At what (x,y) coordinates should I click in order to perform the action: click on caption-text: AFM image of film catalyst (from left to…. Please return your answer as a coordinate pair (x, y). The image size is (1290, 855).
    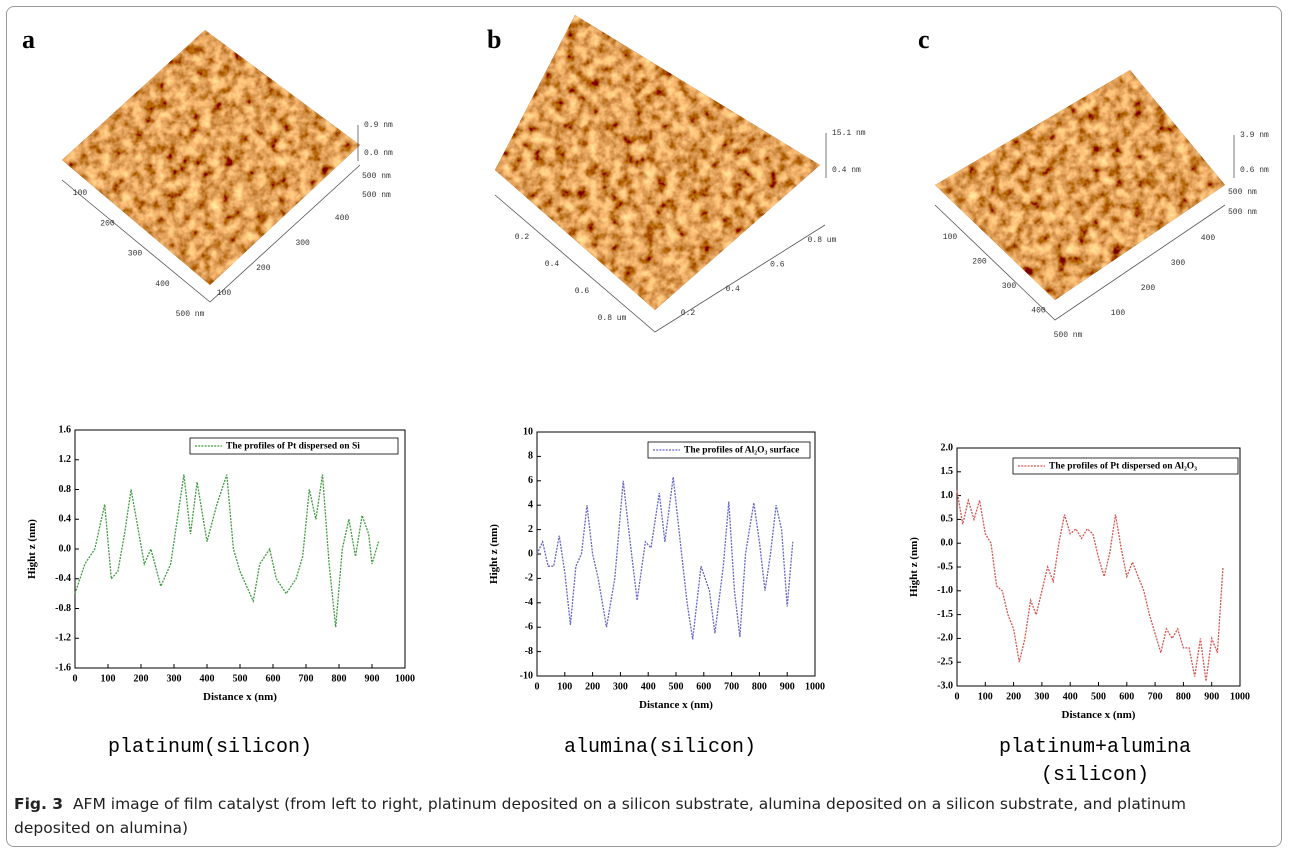
    Looking at the image, I should click on (600, 816).